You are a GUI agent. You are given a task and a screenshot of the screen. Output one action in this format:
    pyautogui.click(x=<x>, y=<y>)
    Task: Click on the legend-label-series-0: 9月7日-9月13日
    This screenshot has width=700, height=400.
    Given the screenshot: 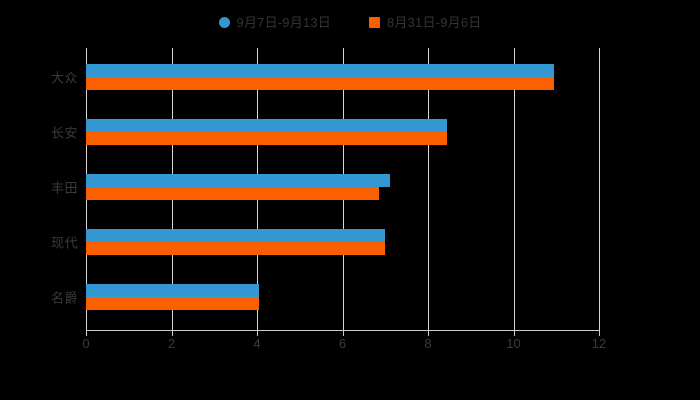 What is the action you would take?
    pyautogui.click(x=283, y=22)
    